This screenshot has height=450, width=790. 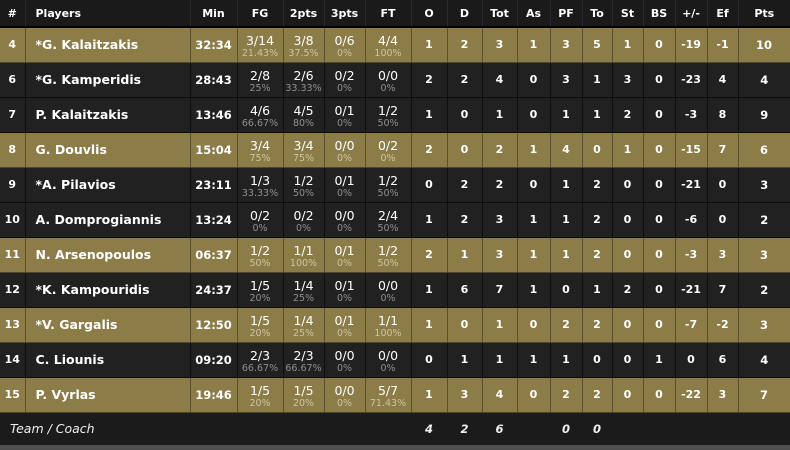 What do you see at coordinates (465, 394) in the screenshot?
I see `defensive-rebounds: 3` at bounding box center [465, 394].